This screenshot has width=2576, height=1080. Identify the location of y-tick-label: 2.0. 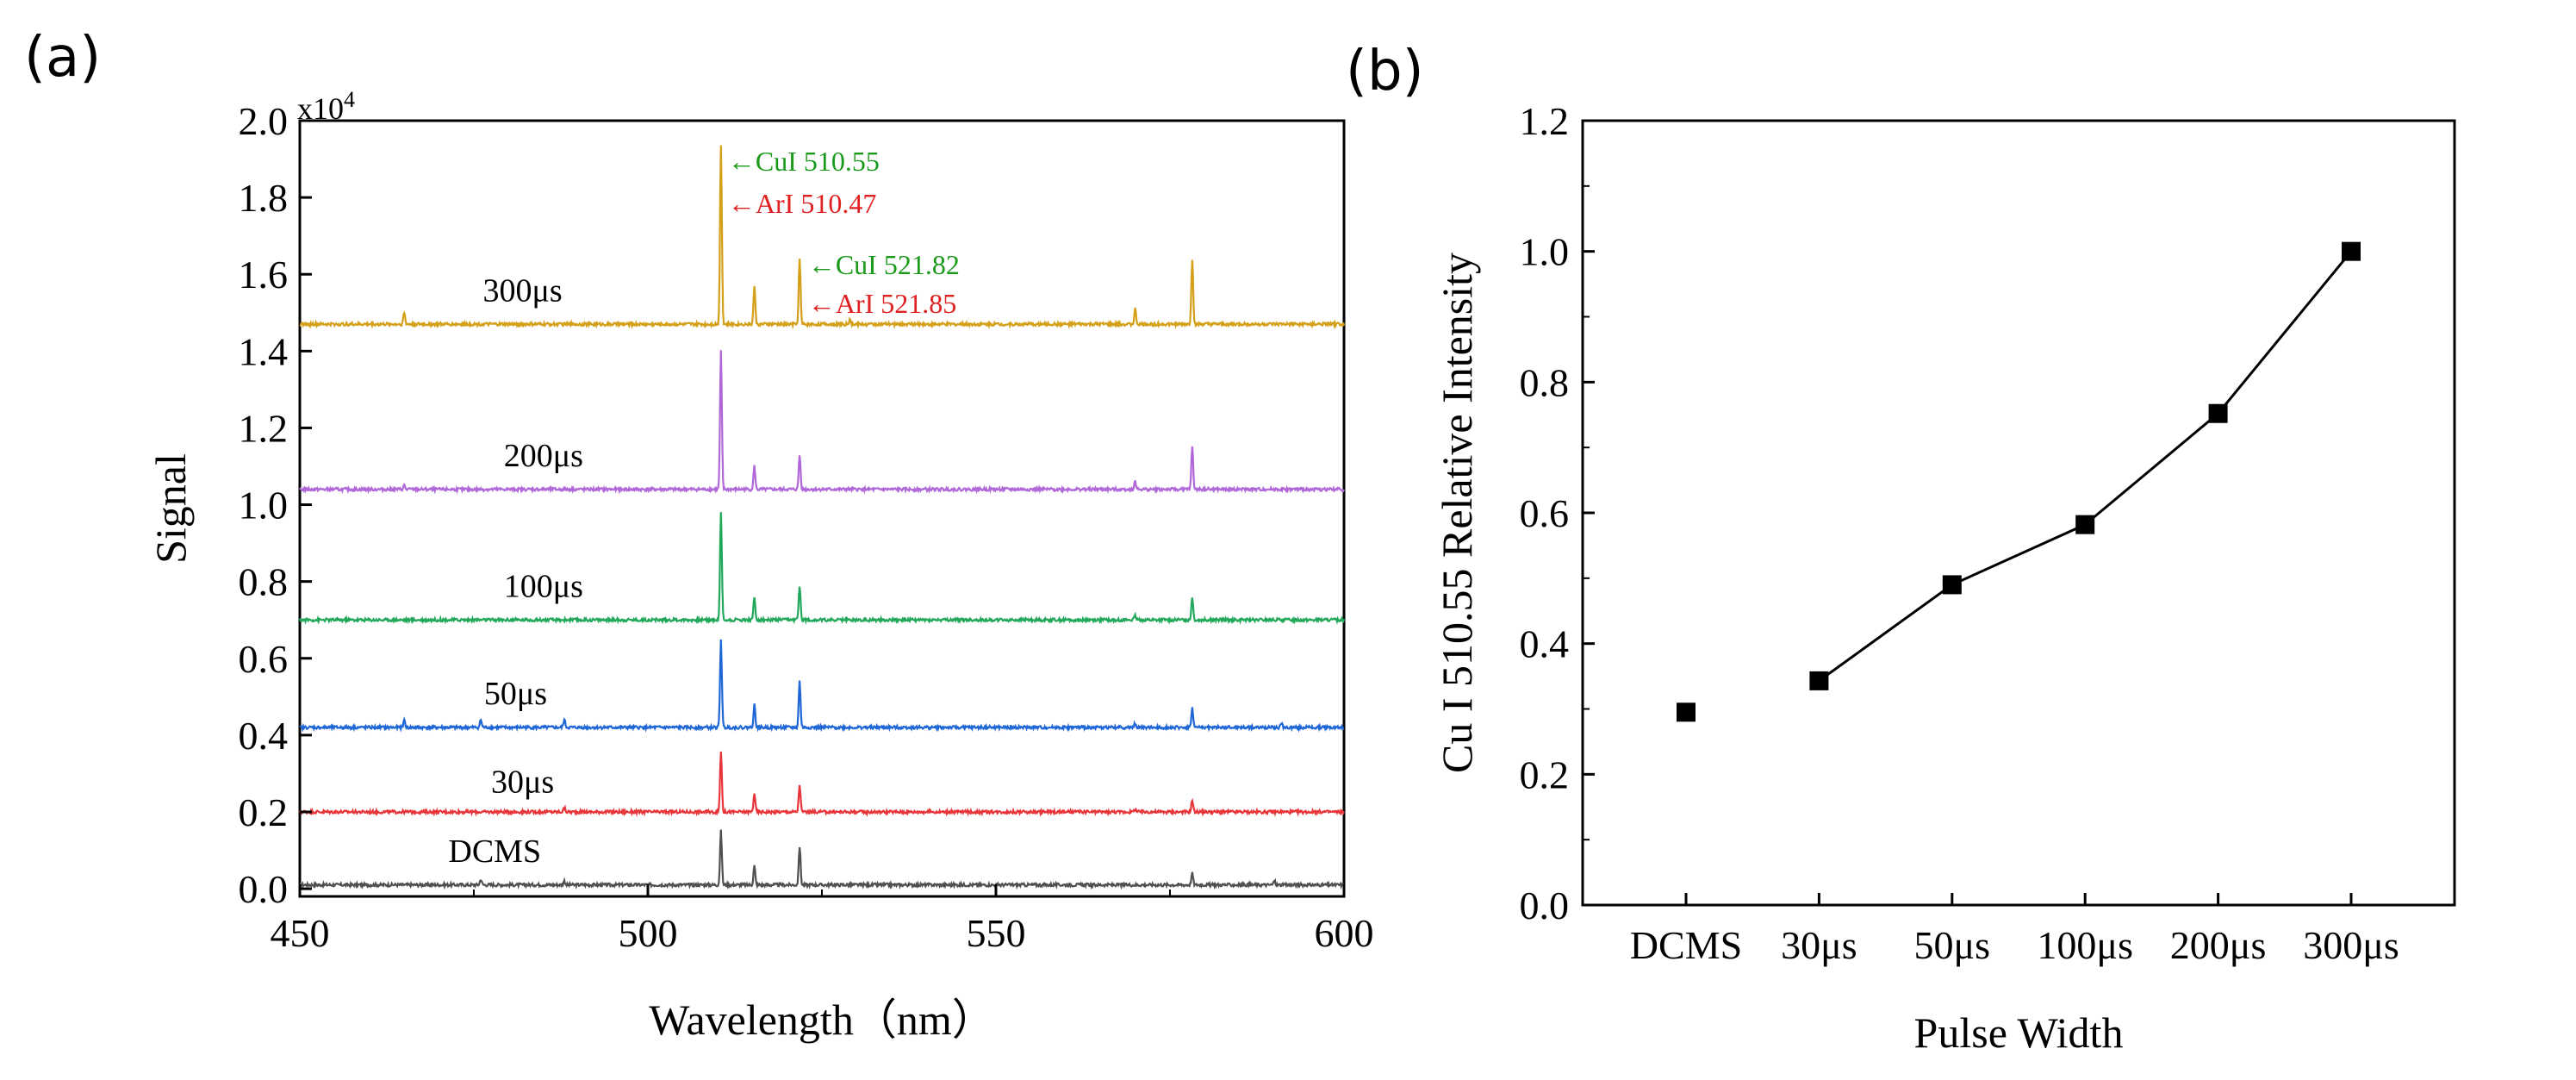
(264, 121).